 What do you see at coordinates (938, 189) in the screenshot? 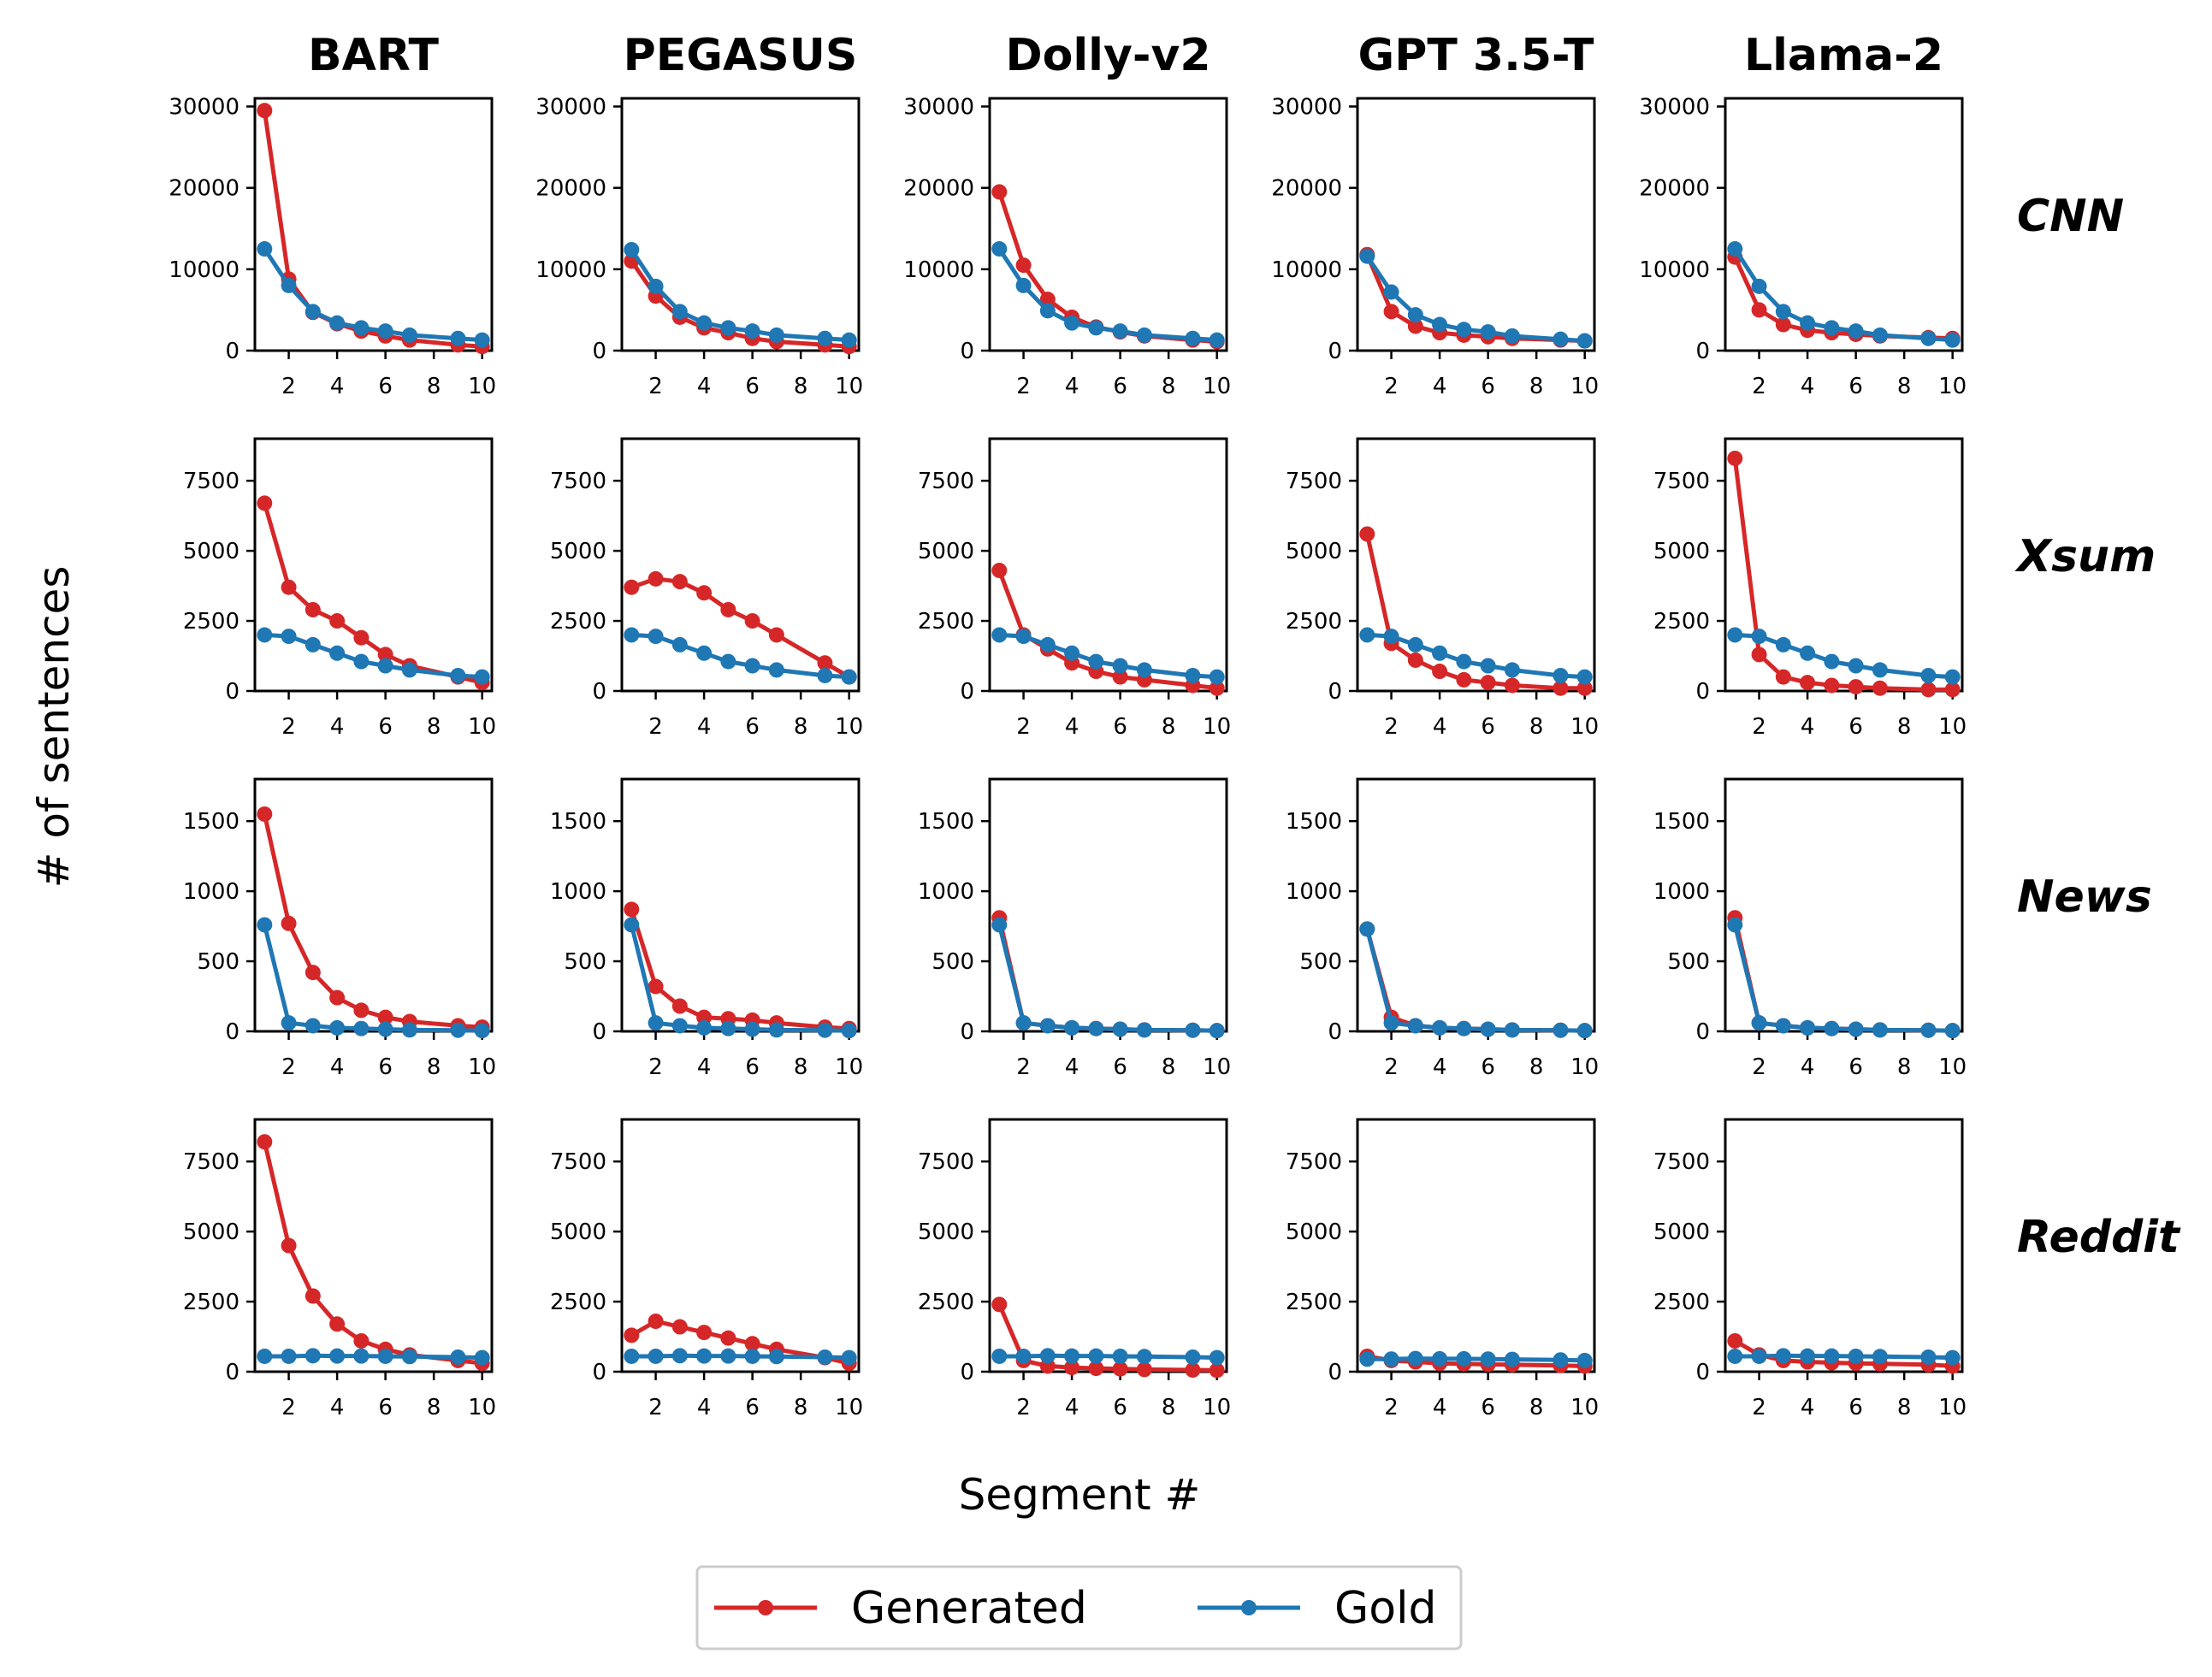
I see `y-tick-label: 20000` at bounding box center [938, 189].